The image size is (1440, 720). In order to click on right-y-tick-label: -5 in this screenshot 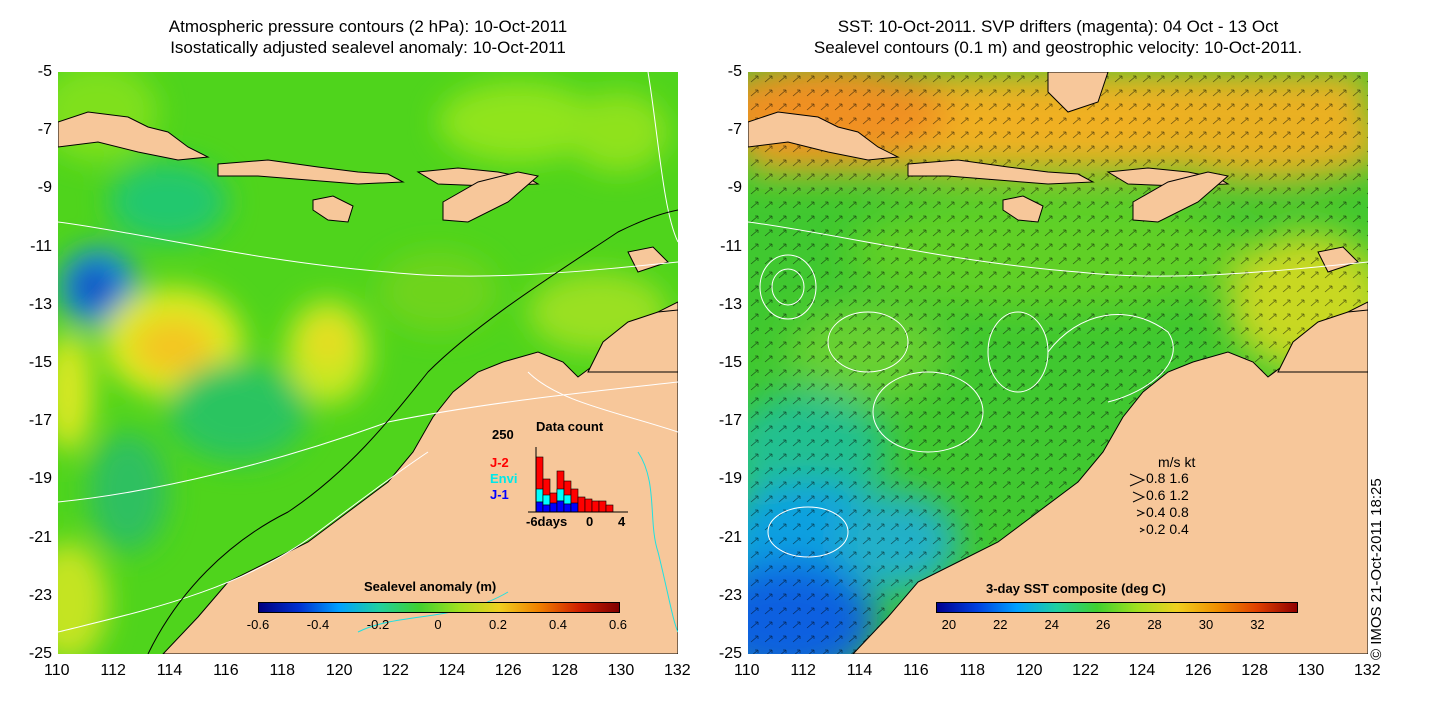, I will do `click(734, 71)`.